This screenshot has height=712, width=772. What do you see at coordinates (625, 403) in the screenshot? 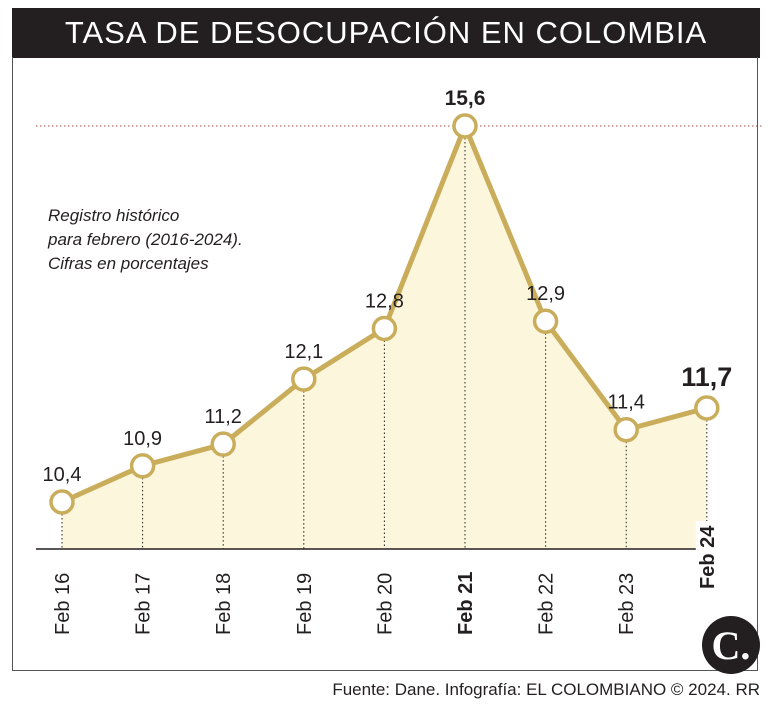
I see `value-label-8: 11,4` at bounding box center [625, 403].